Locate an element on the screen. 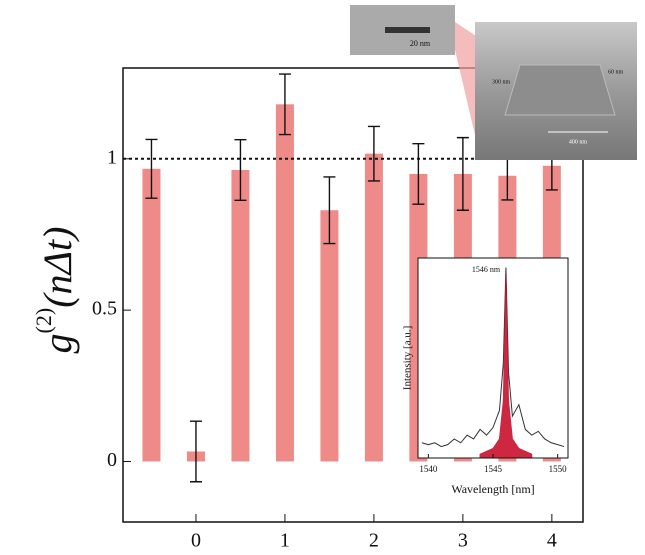 This screenshot has height=555, width=645. sem-pillar is located at coordinates (560, 90).